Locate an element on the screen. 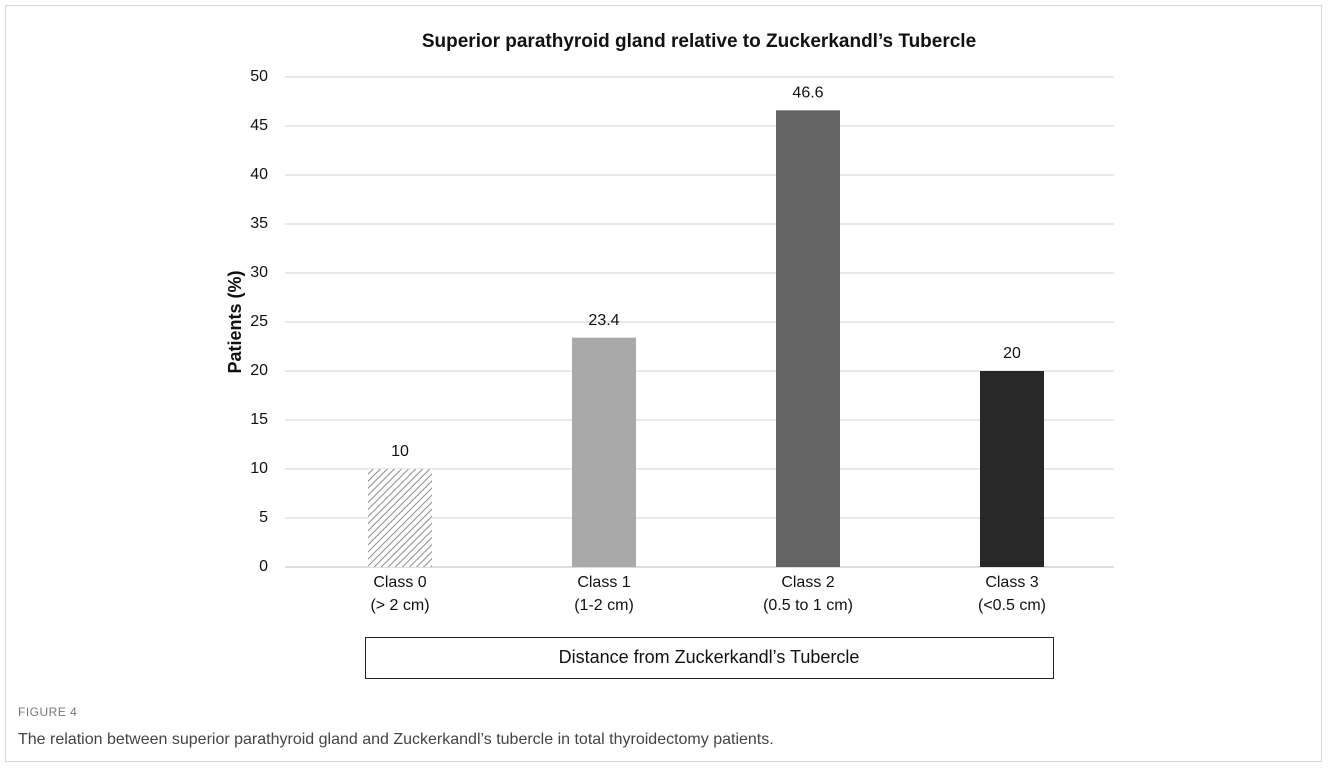 The image size is (1328, 772). x-tick-label: Class 3 is located at coordinates (1011, 582).